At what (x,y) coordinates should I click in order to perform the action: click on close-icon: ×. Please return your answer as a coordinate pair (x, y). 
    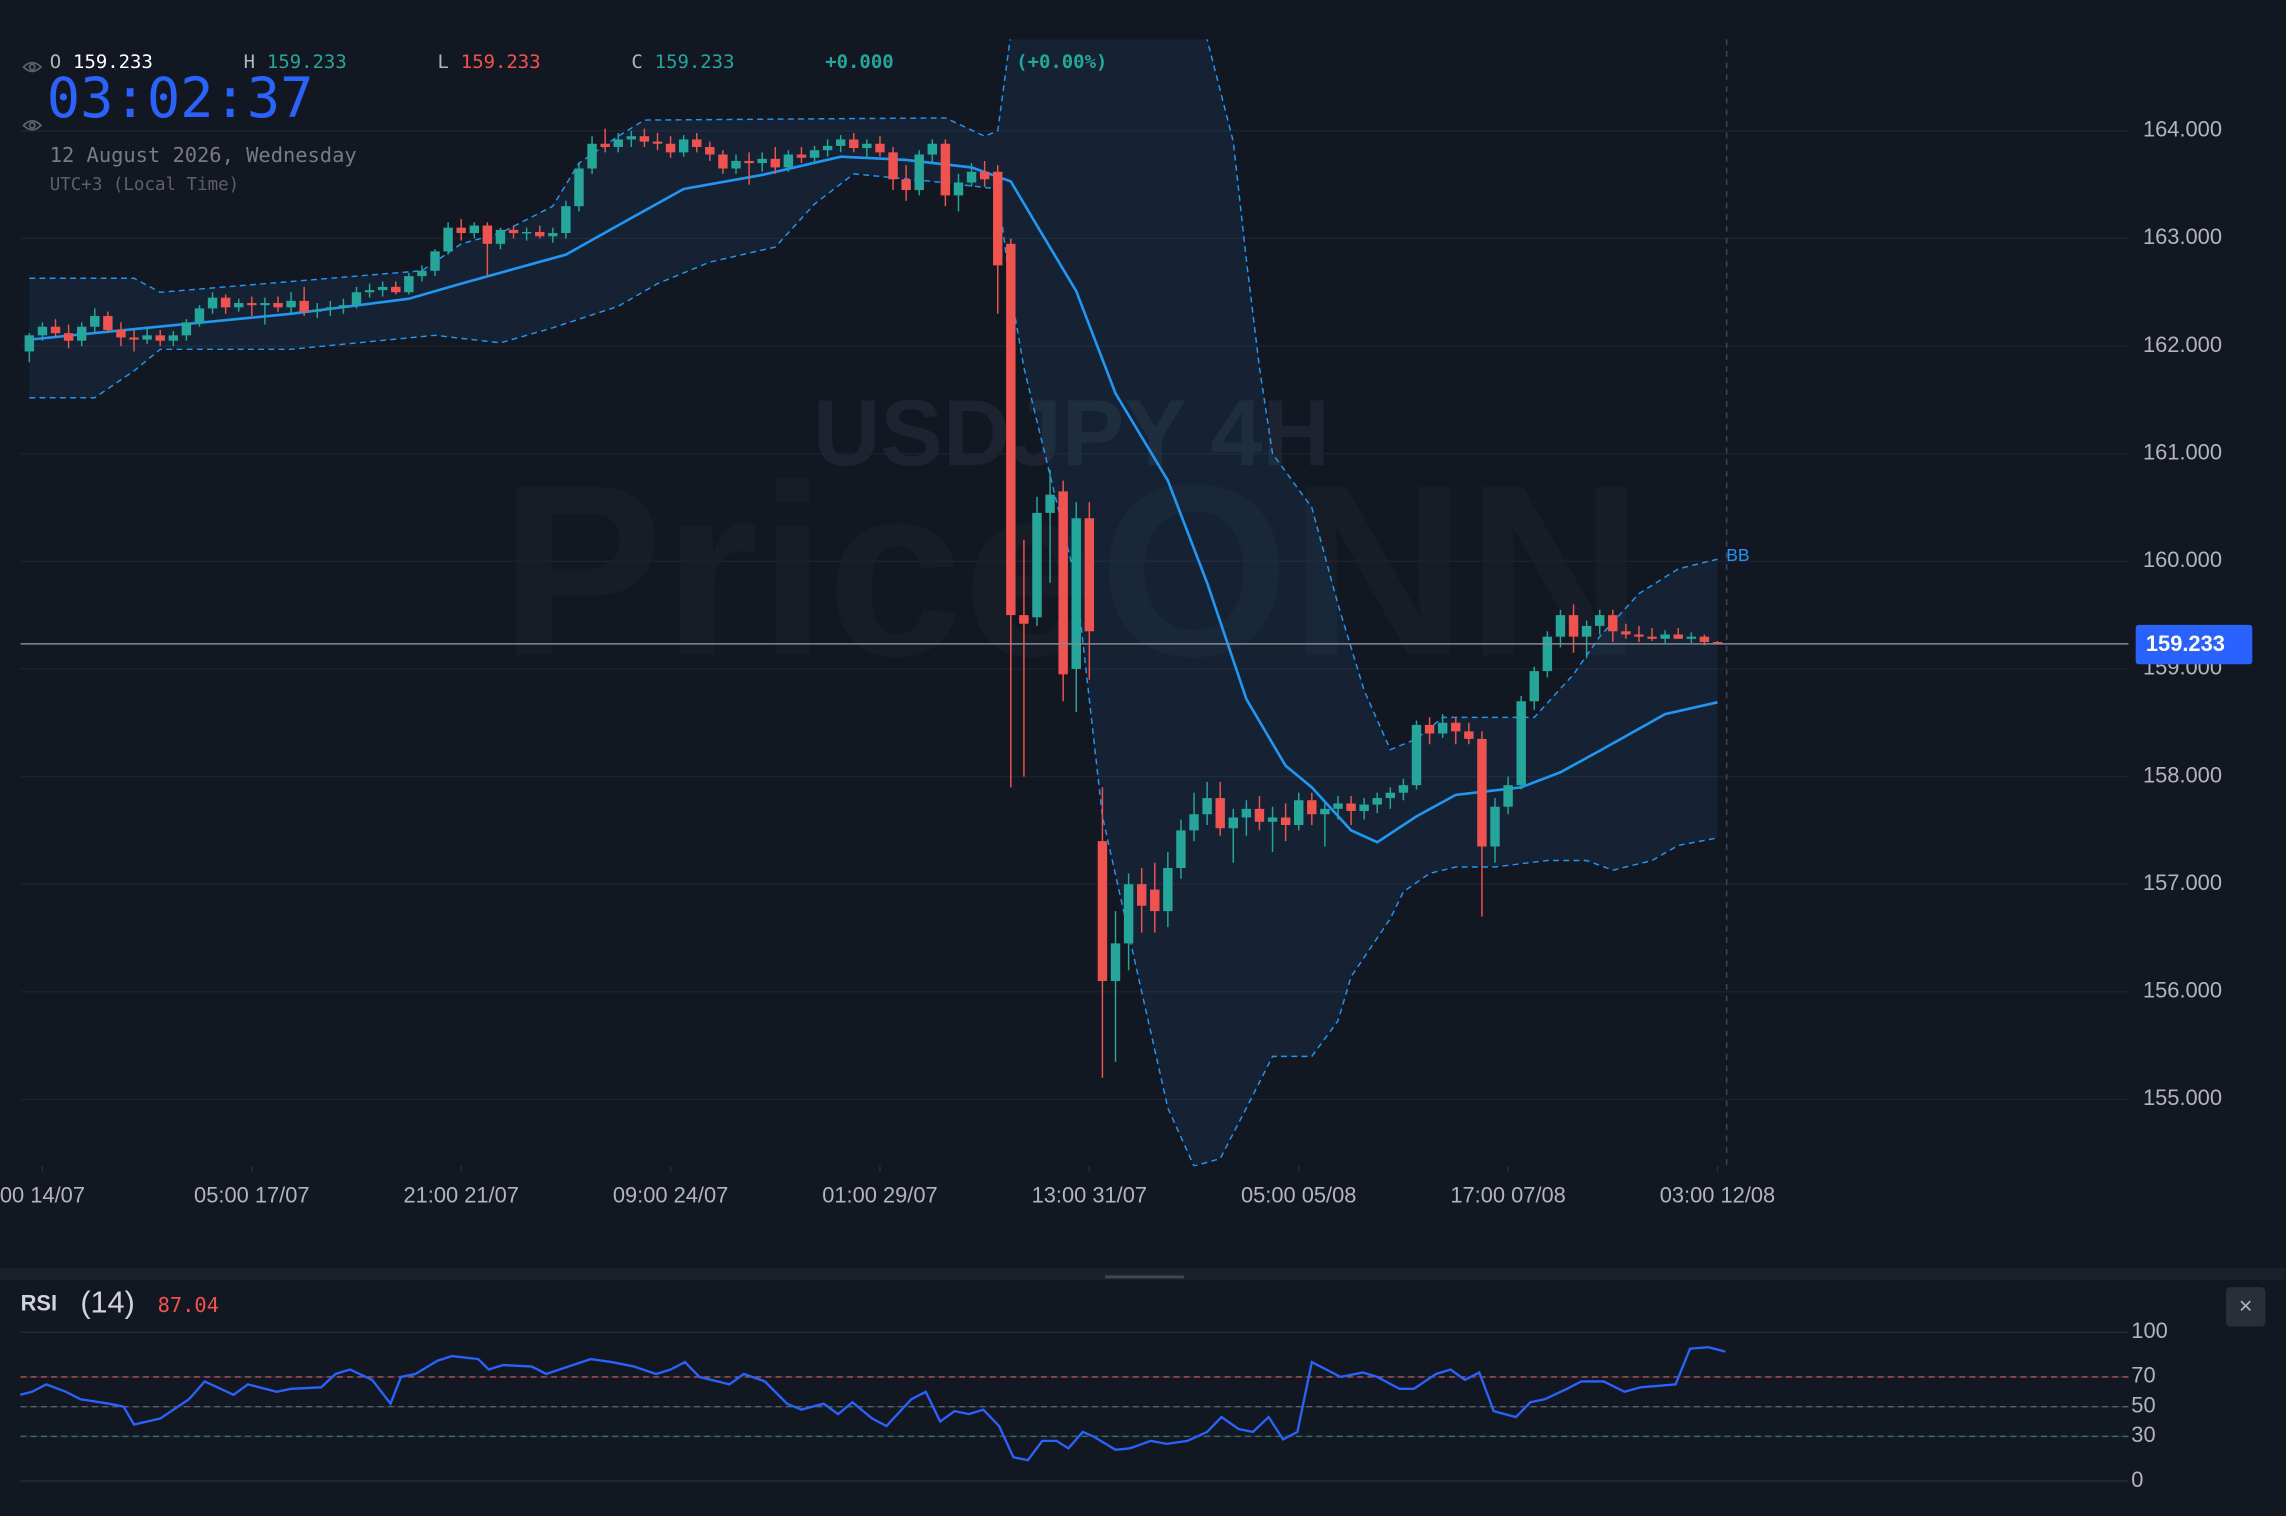
    Looking at the image, I should click on (2246, 1306).